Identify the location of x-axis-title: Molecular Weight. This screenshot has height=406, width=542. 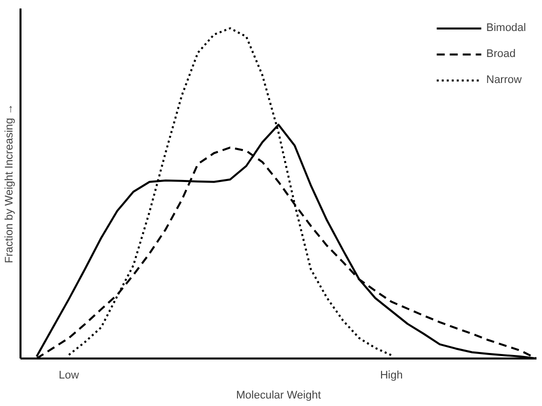
(278, 396).